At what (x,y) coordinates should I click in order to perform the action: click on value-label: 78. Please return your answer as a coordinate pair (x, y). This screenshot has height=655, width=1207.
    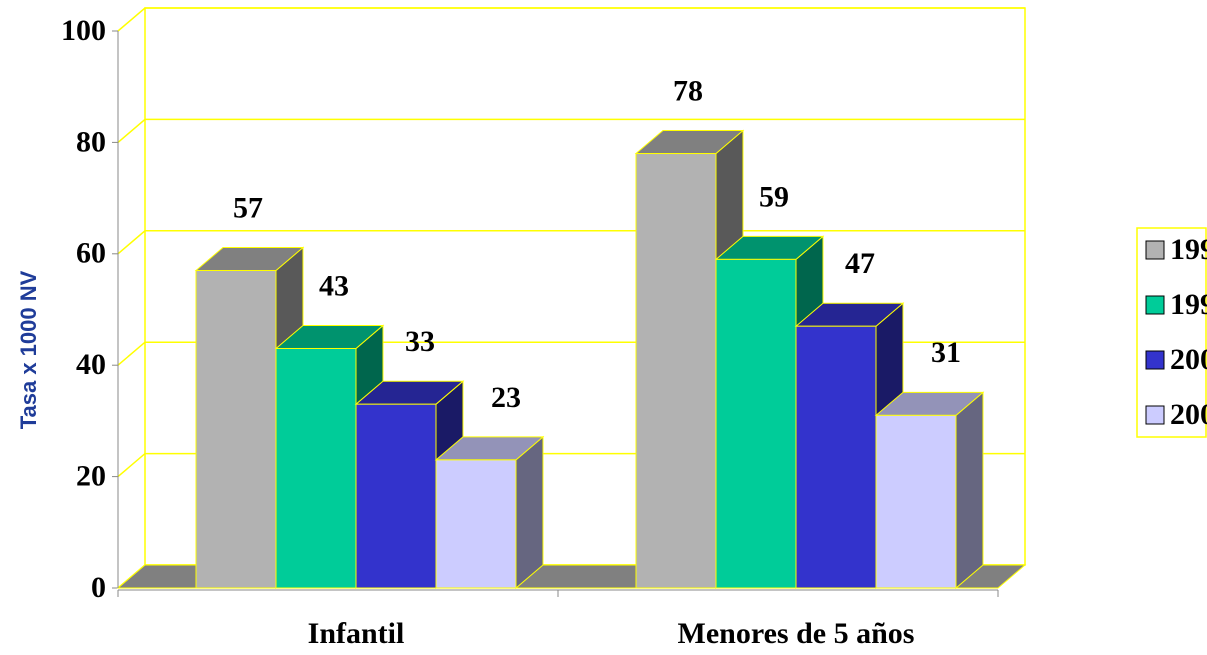
    Looking at the image, I should click on (688, 90).